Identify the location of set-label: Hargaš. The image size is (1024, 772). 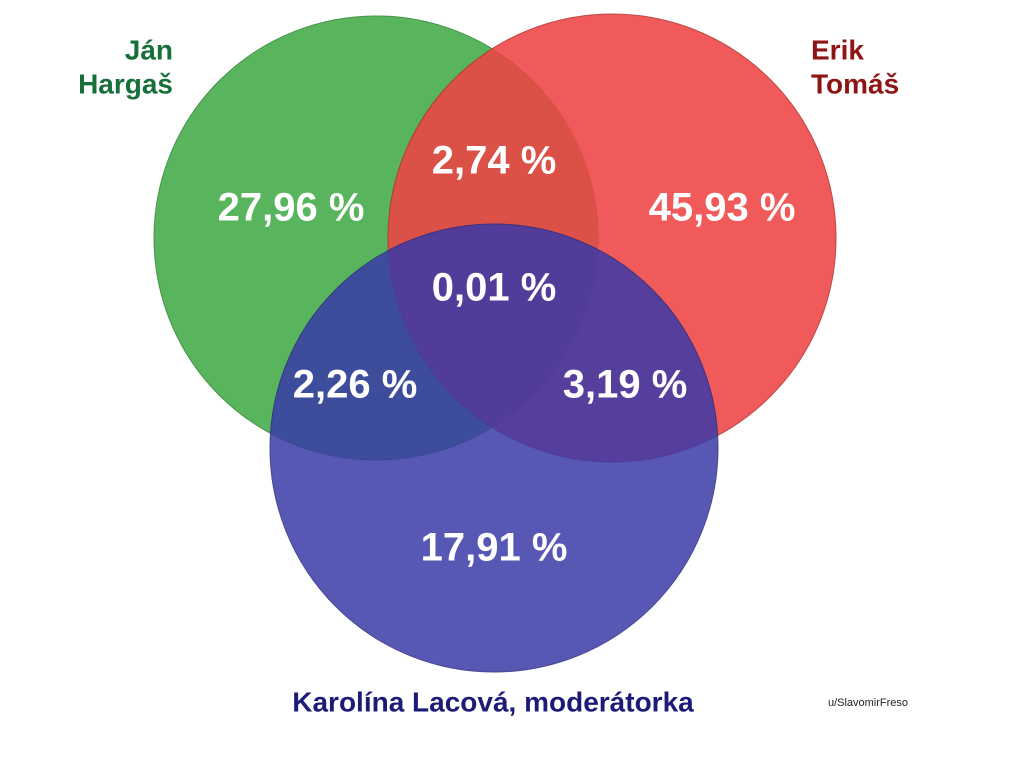
(125, 83).